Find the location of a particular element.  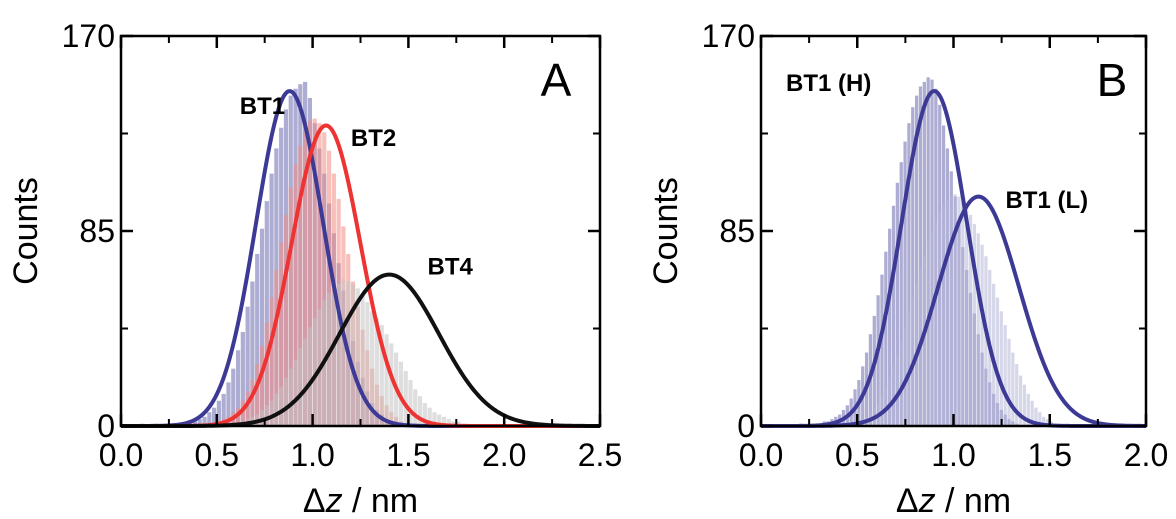

x-tick-label: 0.0 is located at coordinates (761, 455).